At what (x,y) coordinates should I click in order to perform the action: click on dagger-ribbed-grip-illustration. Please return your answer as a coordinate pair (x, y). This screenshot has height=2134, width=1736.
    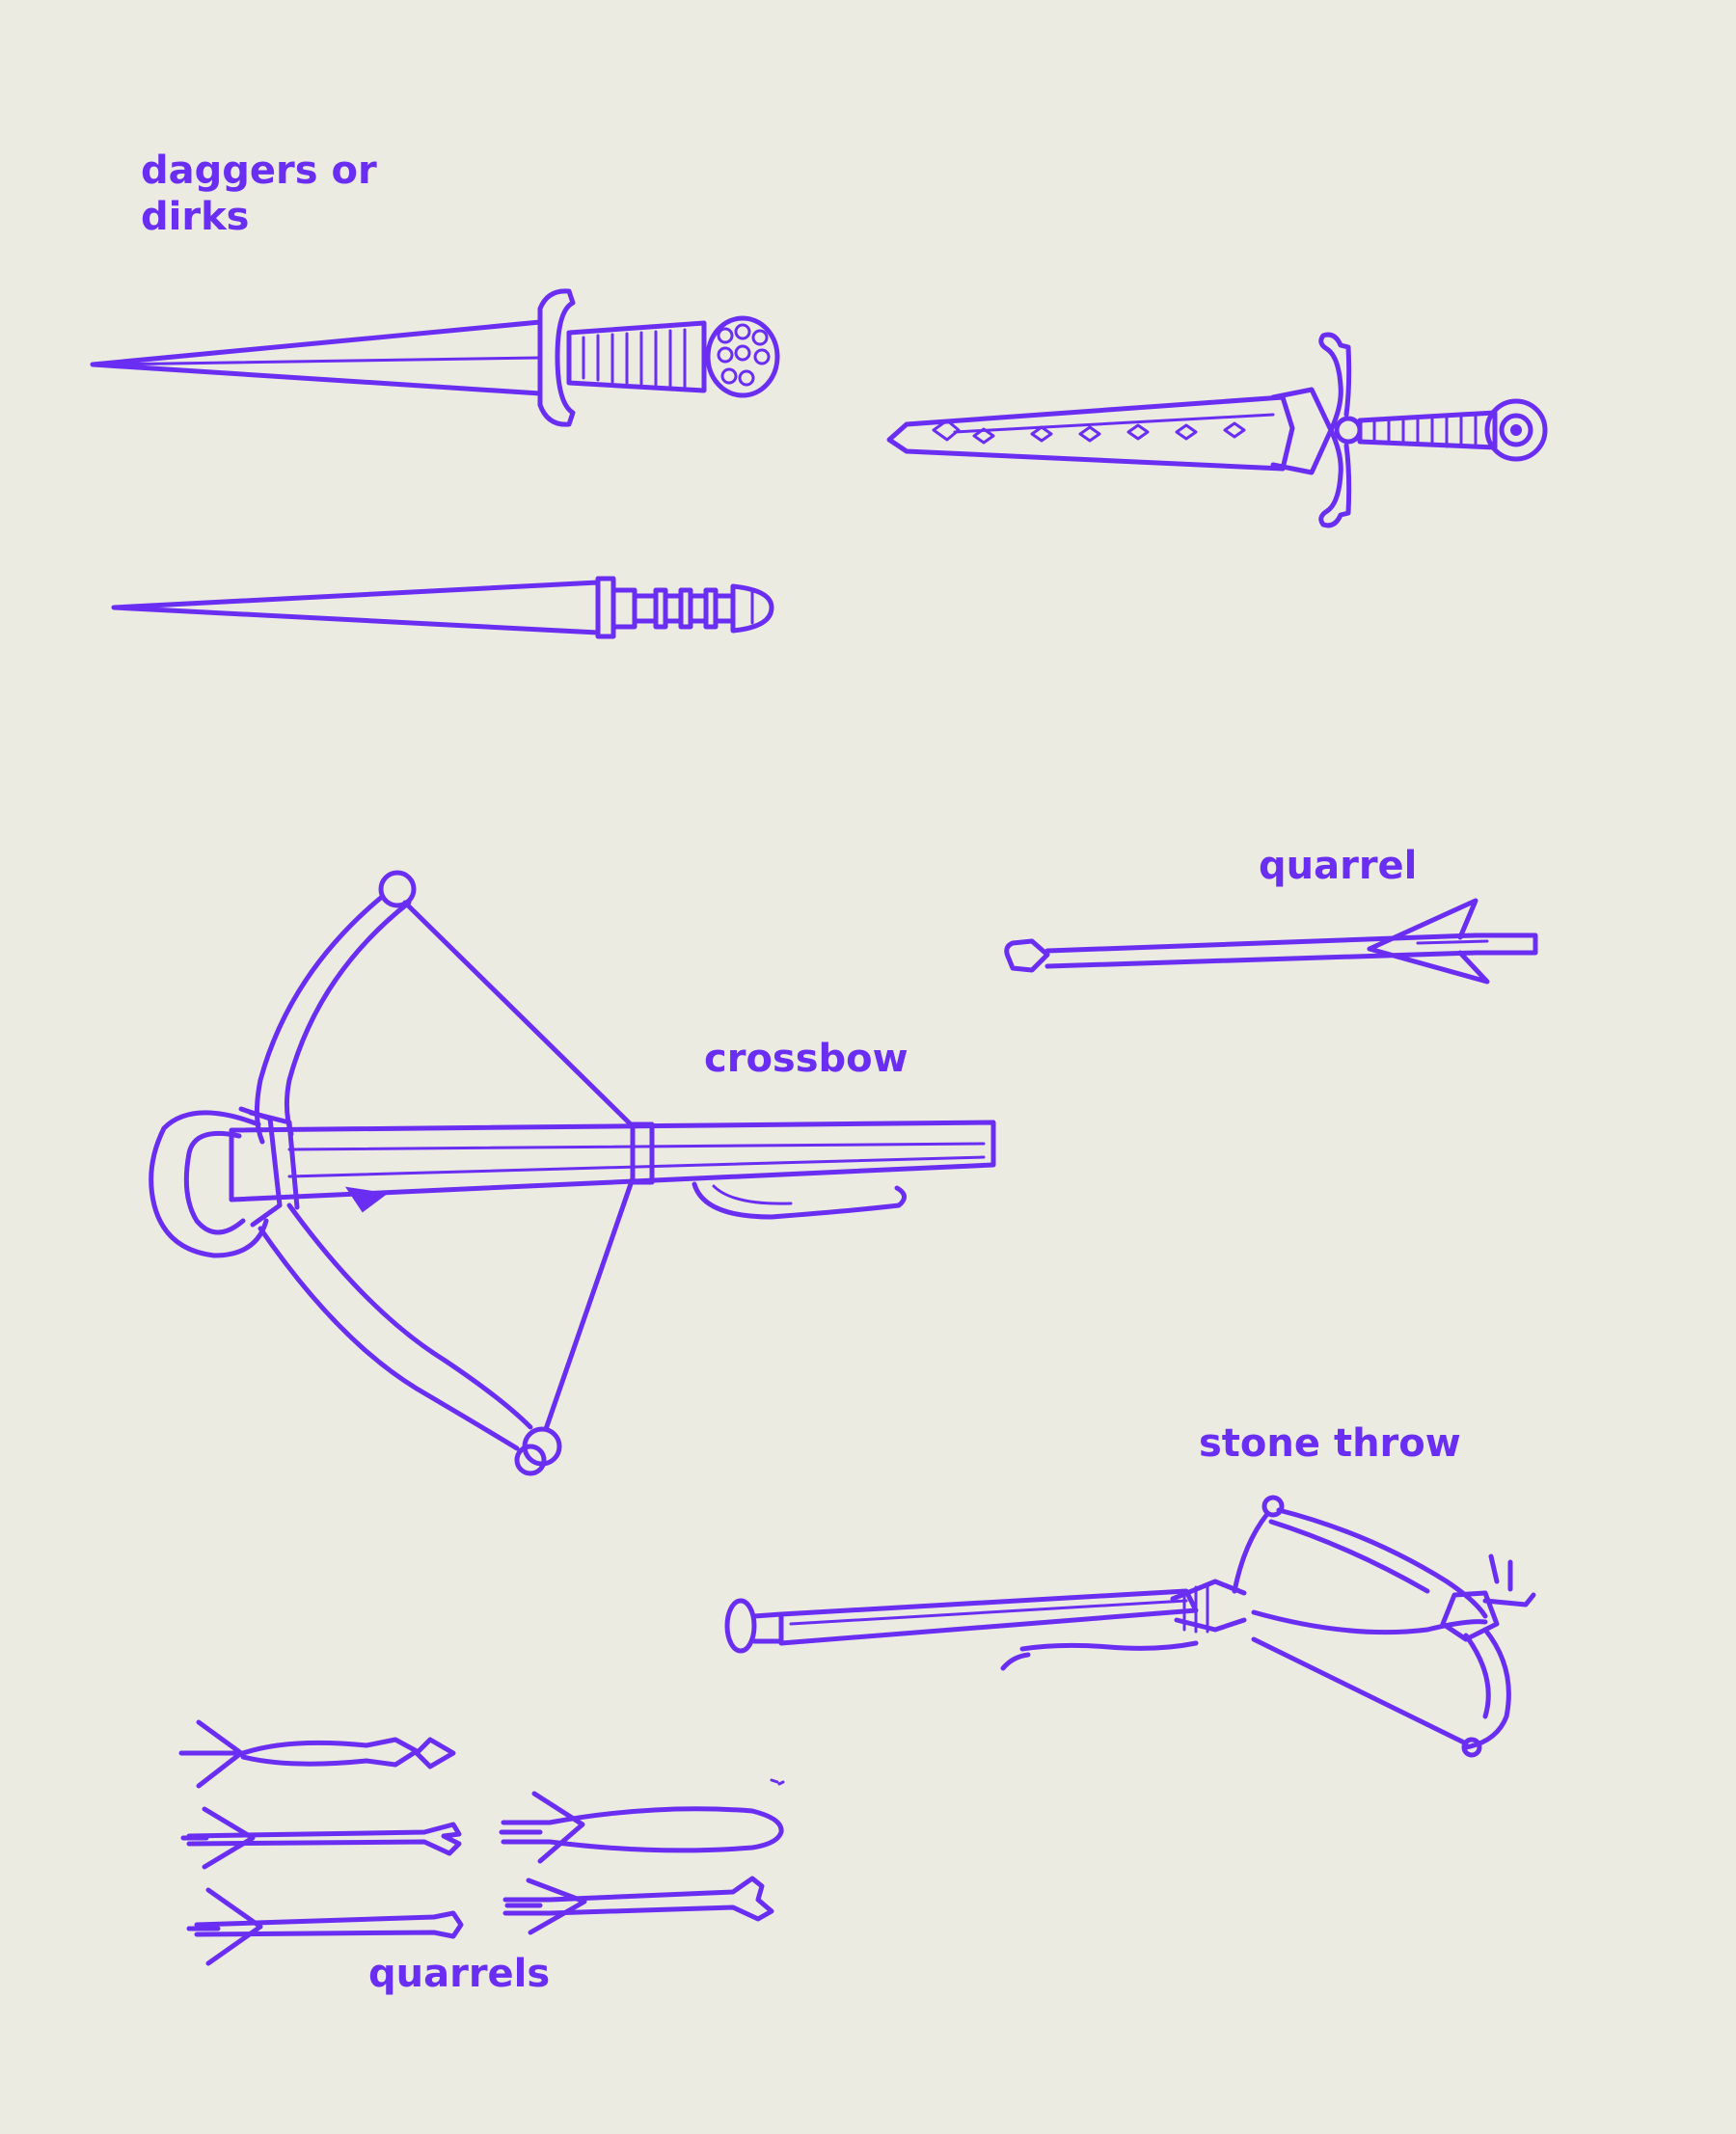
    Looking at the image, I should click on (435, 357).